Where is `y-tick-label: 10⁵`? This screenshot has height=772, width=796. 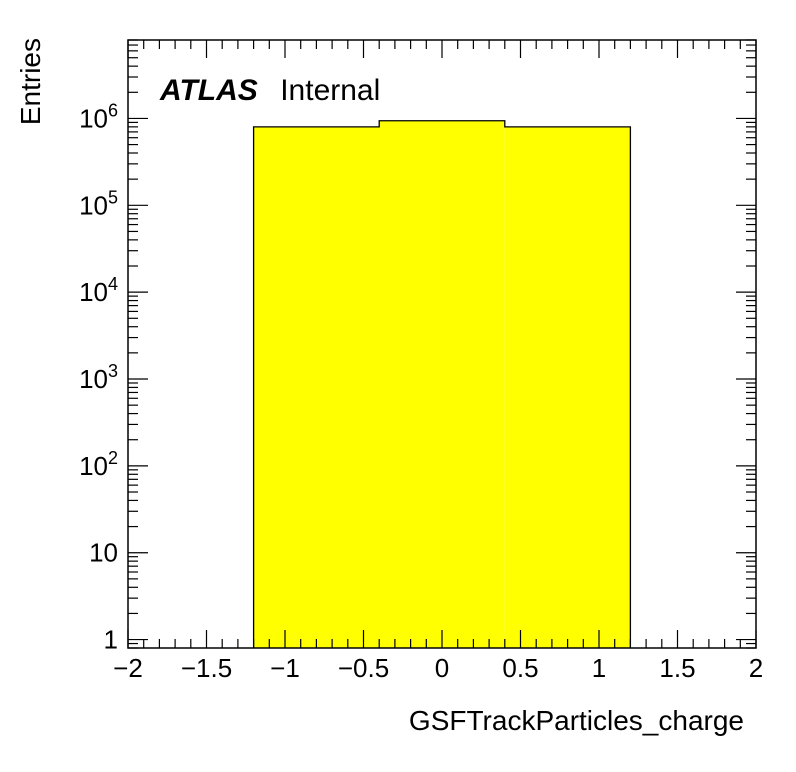 y-tick-label: 10⁵ is located at coordinates (98, 203).